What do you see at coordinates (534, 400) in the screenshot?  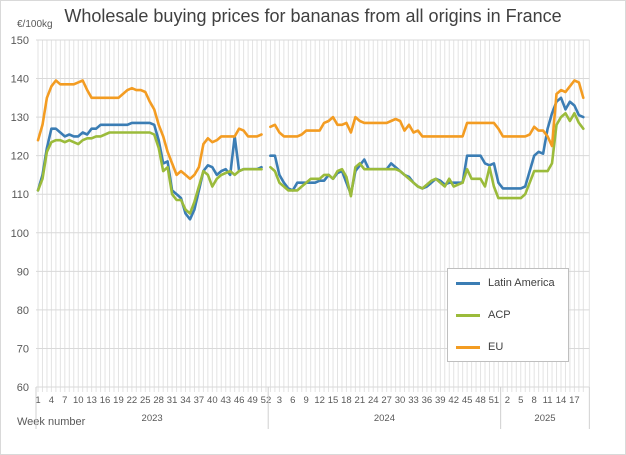 I see `x-tick-label: 8` at bounding box center [534, 400].